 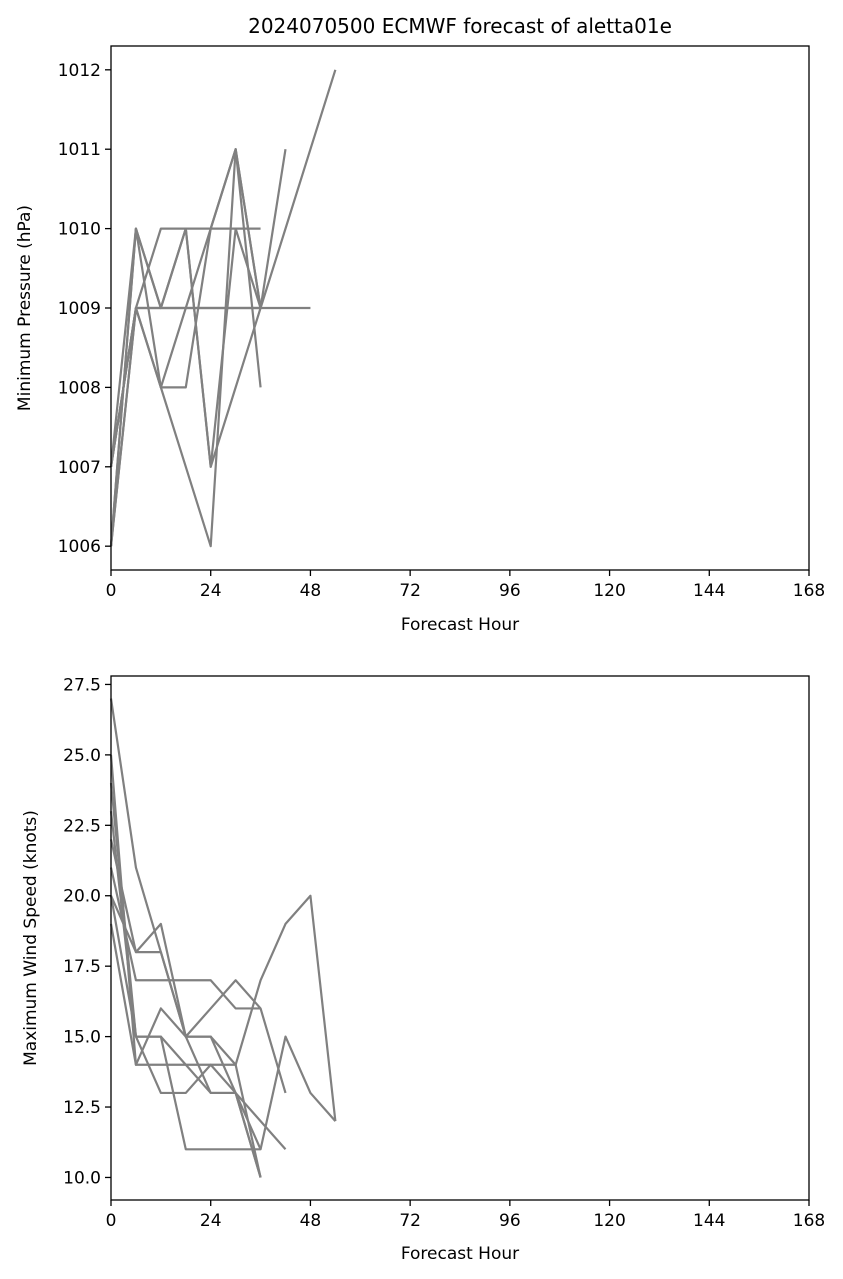 I want to click on wind-y-tick-label-0: 10.0, so click(x=82, y=1178).